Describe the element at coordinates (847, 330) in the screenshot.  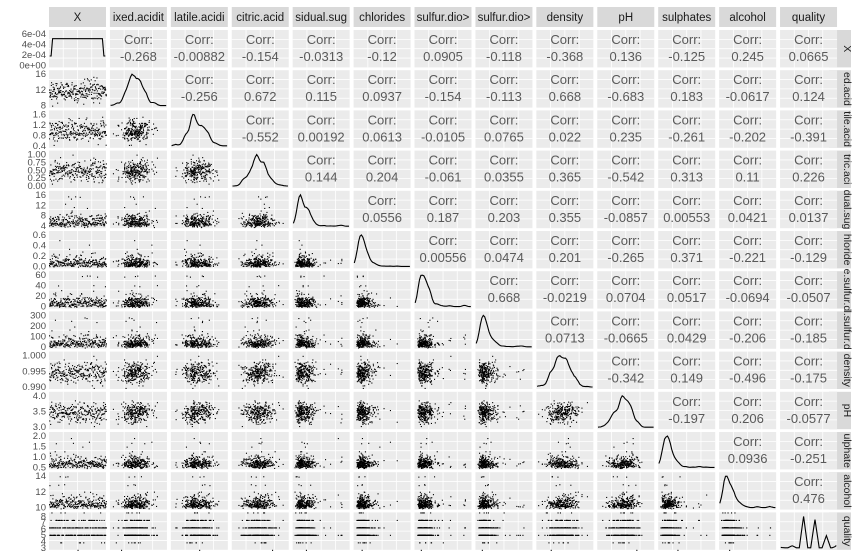
I see `strip-right-label-7: l.sulfur.d` at that location.